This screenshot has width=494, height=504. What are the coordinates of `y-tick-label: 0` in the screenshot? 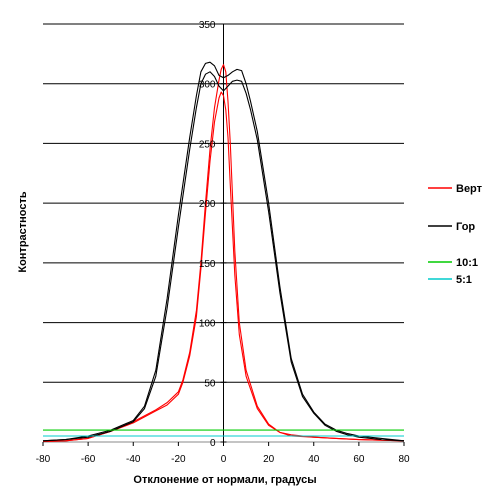 It's located at (213, 443).